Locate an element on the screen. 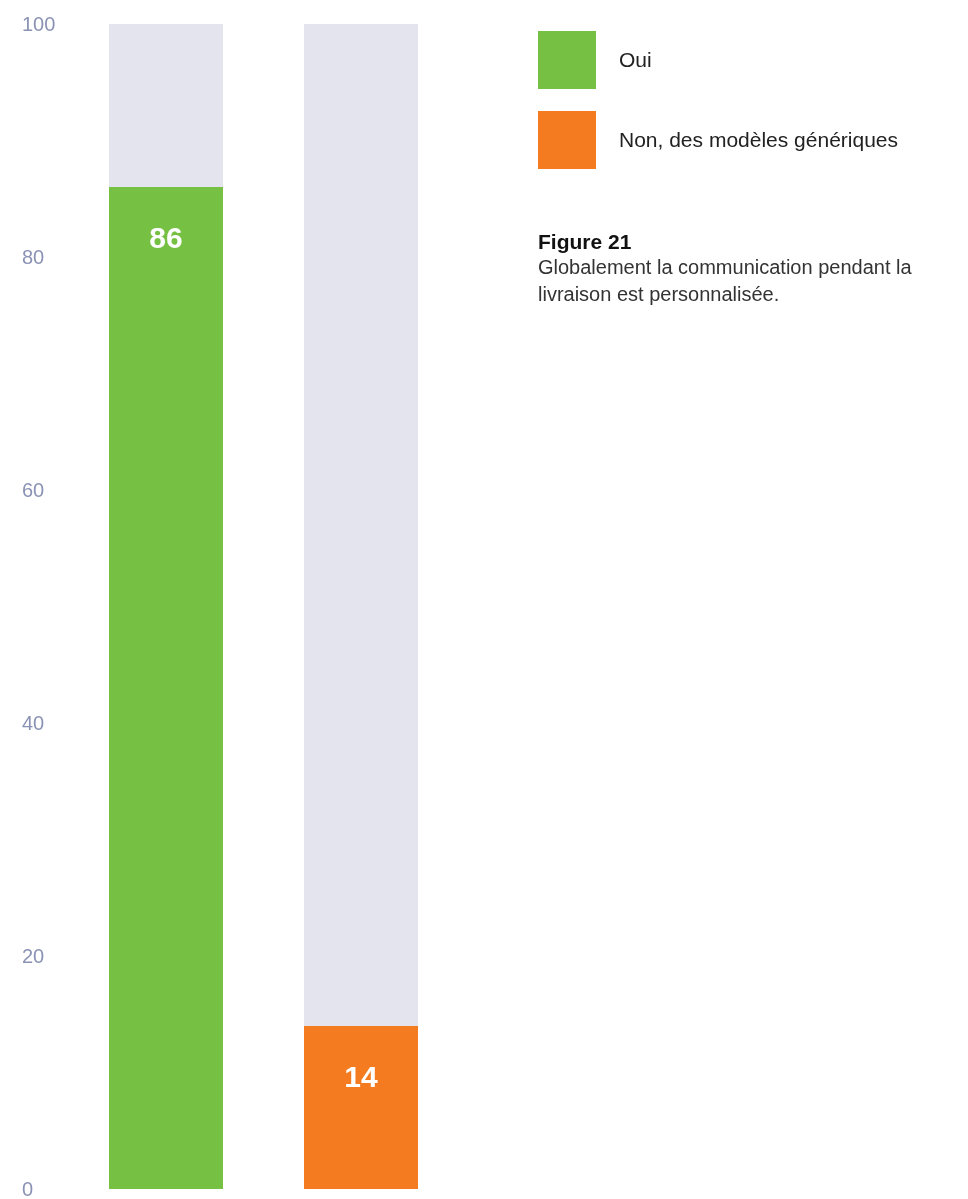  data-label: 86 is located at coordinates (166, 238).